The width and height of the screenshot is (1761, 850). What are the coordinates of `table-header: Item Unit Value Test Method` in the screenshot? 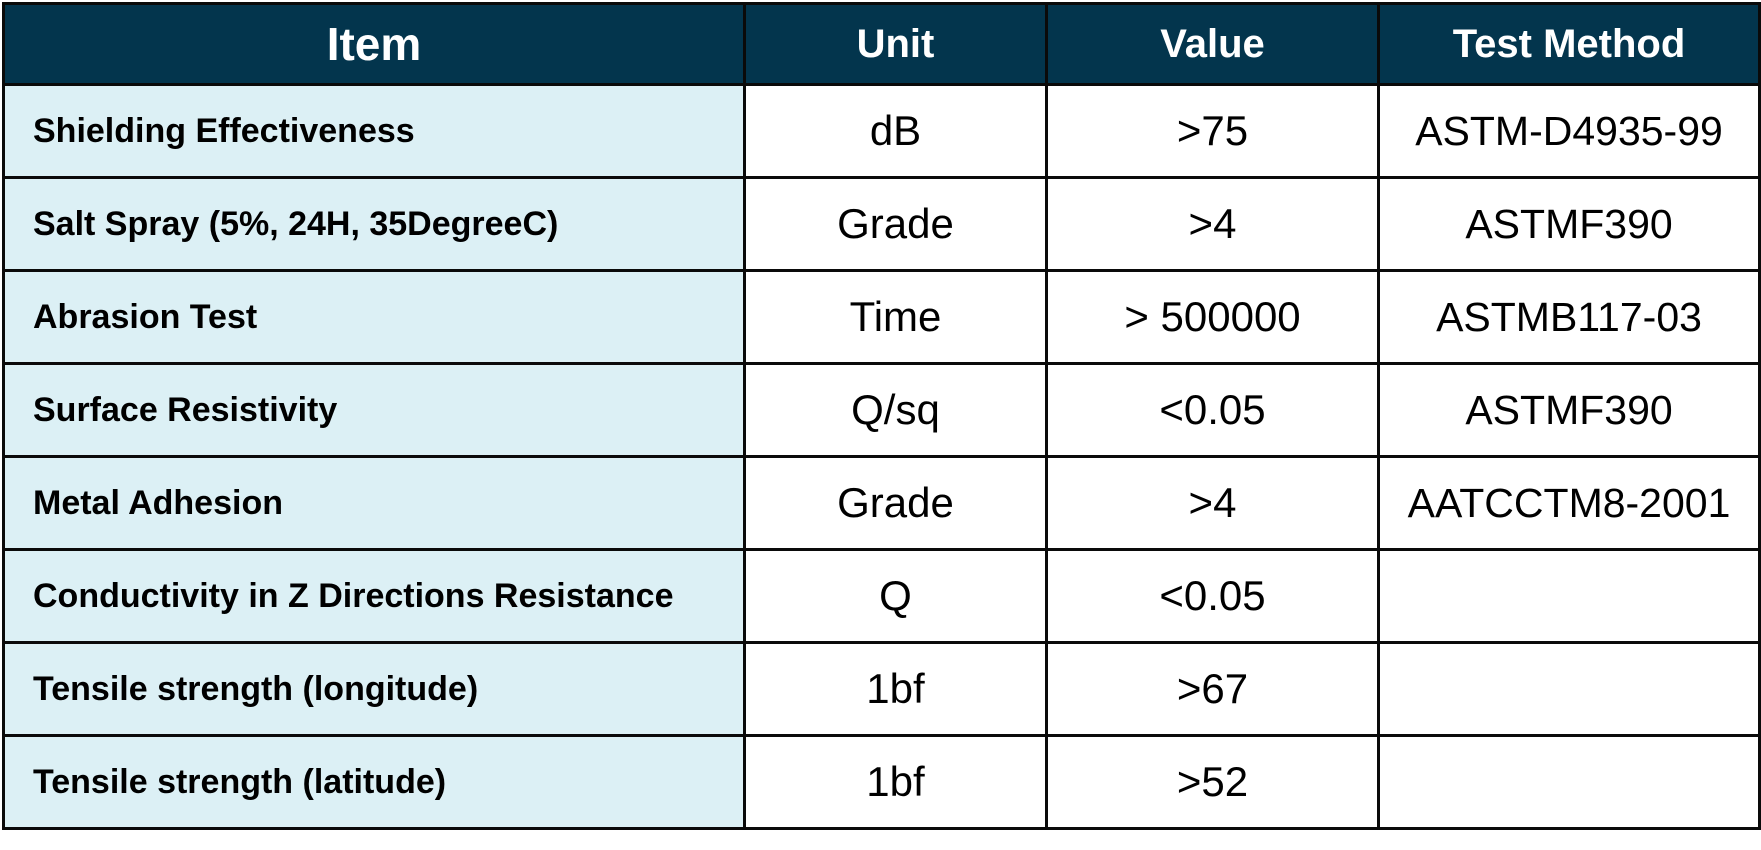 It's located at (881, 44).